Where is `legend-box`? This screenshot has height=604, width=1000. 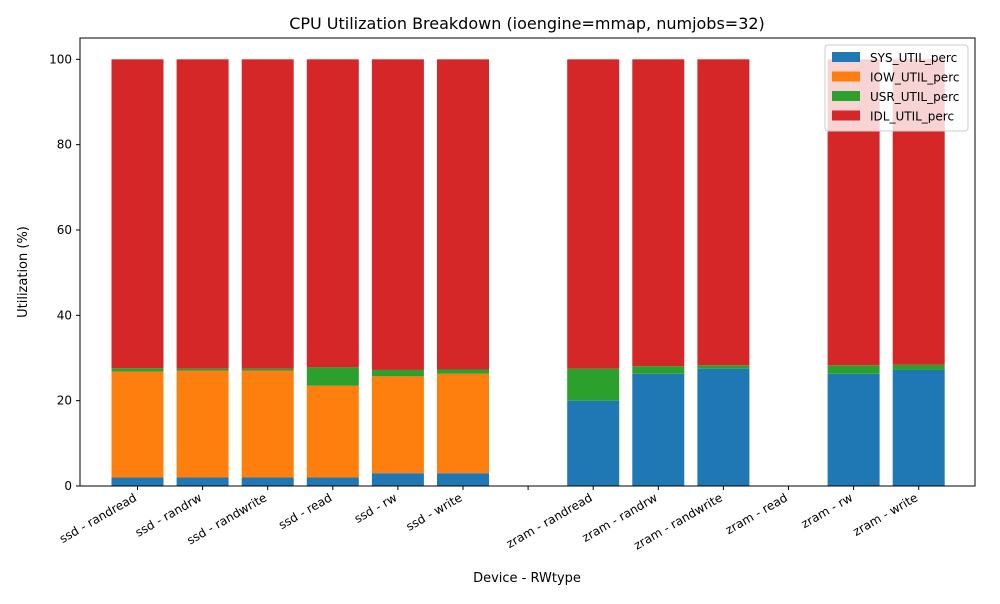 legend-box is located at coordinates (896, 88).